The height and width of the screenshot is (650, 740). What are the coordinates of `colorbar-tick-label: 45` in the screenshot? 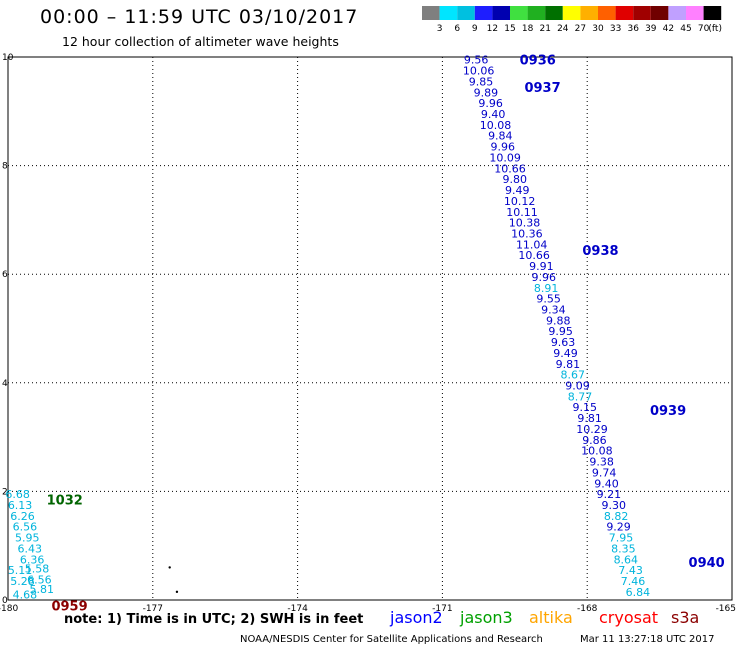 It's located at (685, 29).